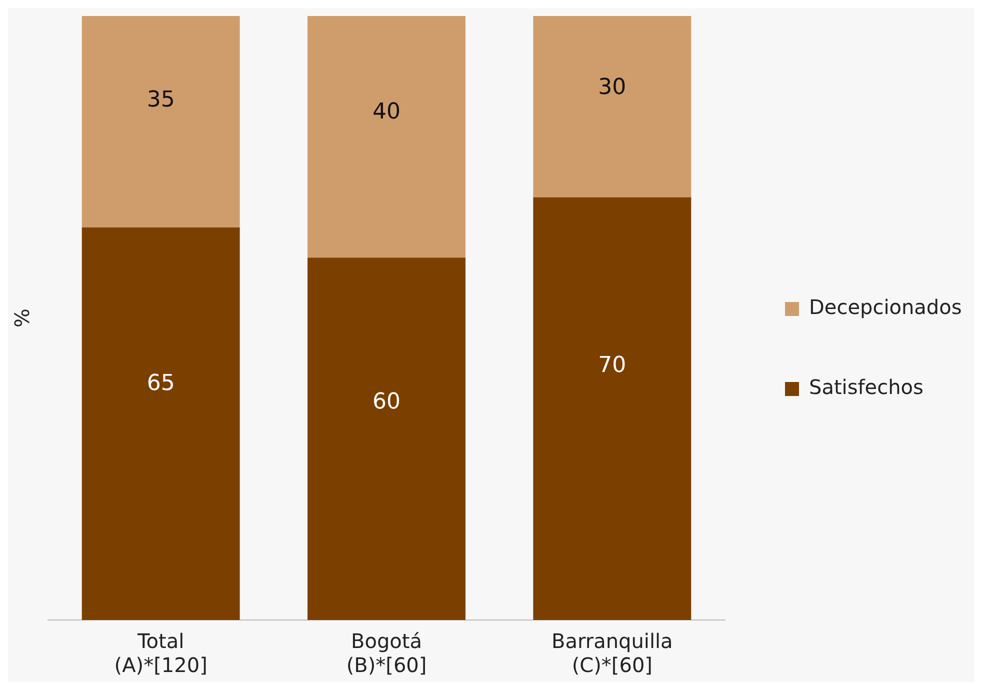 The image size is (982, 690). What do you see at coordinates (866, 387) in the screenshot?
I see `legend-label: Satisfechos` at bounding box center [866, 387].